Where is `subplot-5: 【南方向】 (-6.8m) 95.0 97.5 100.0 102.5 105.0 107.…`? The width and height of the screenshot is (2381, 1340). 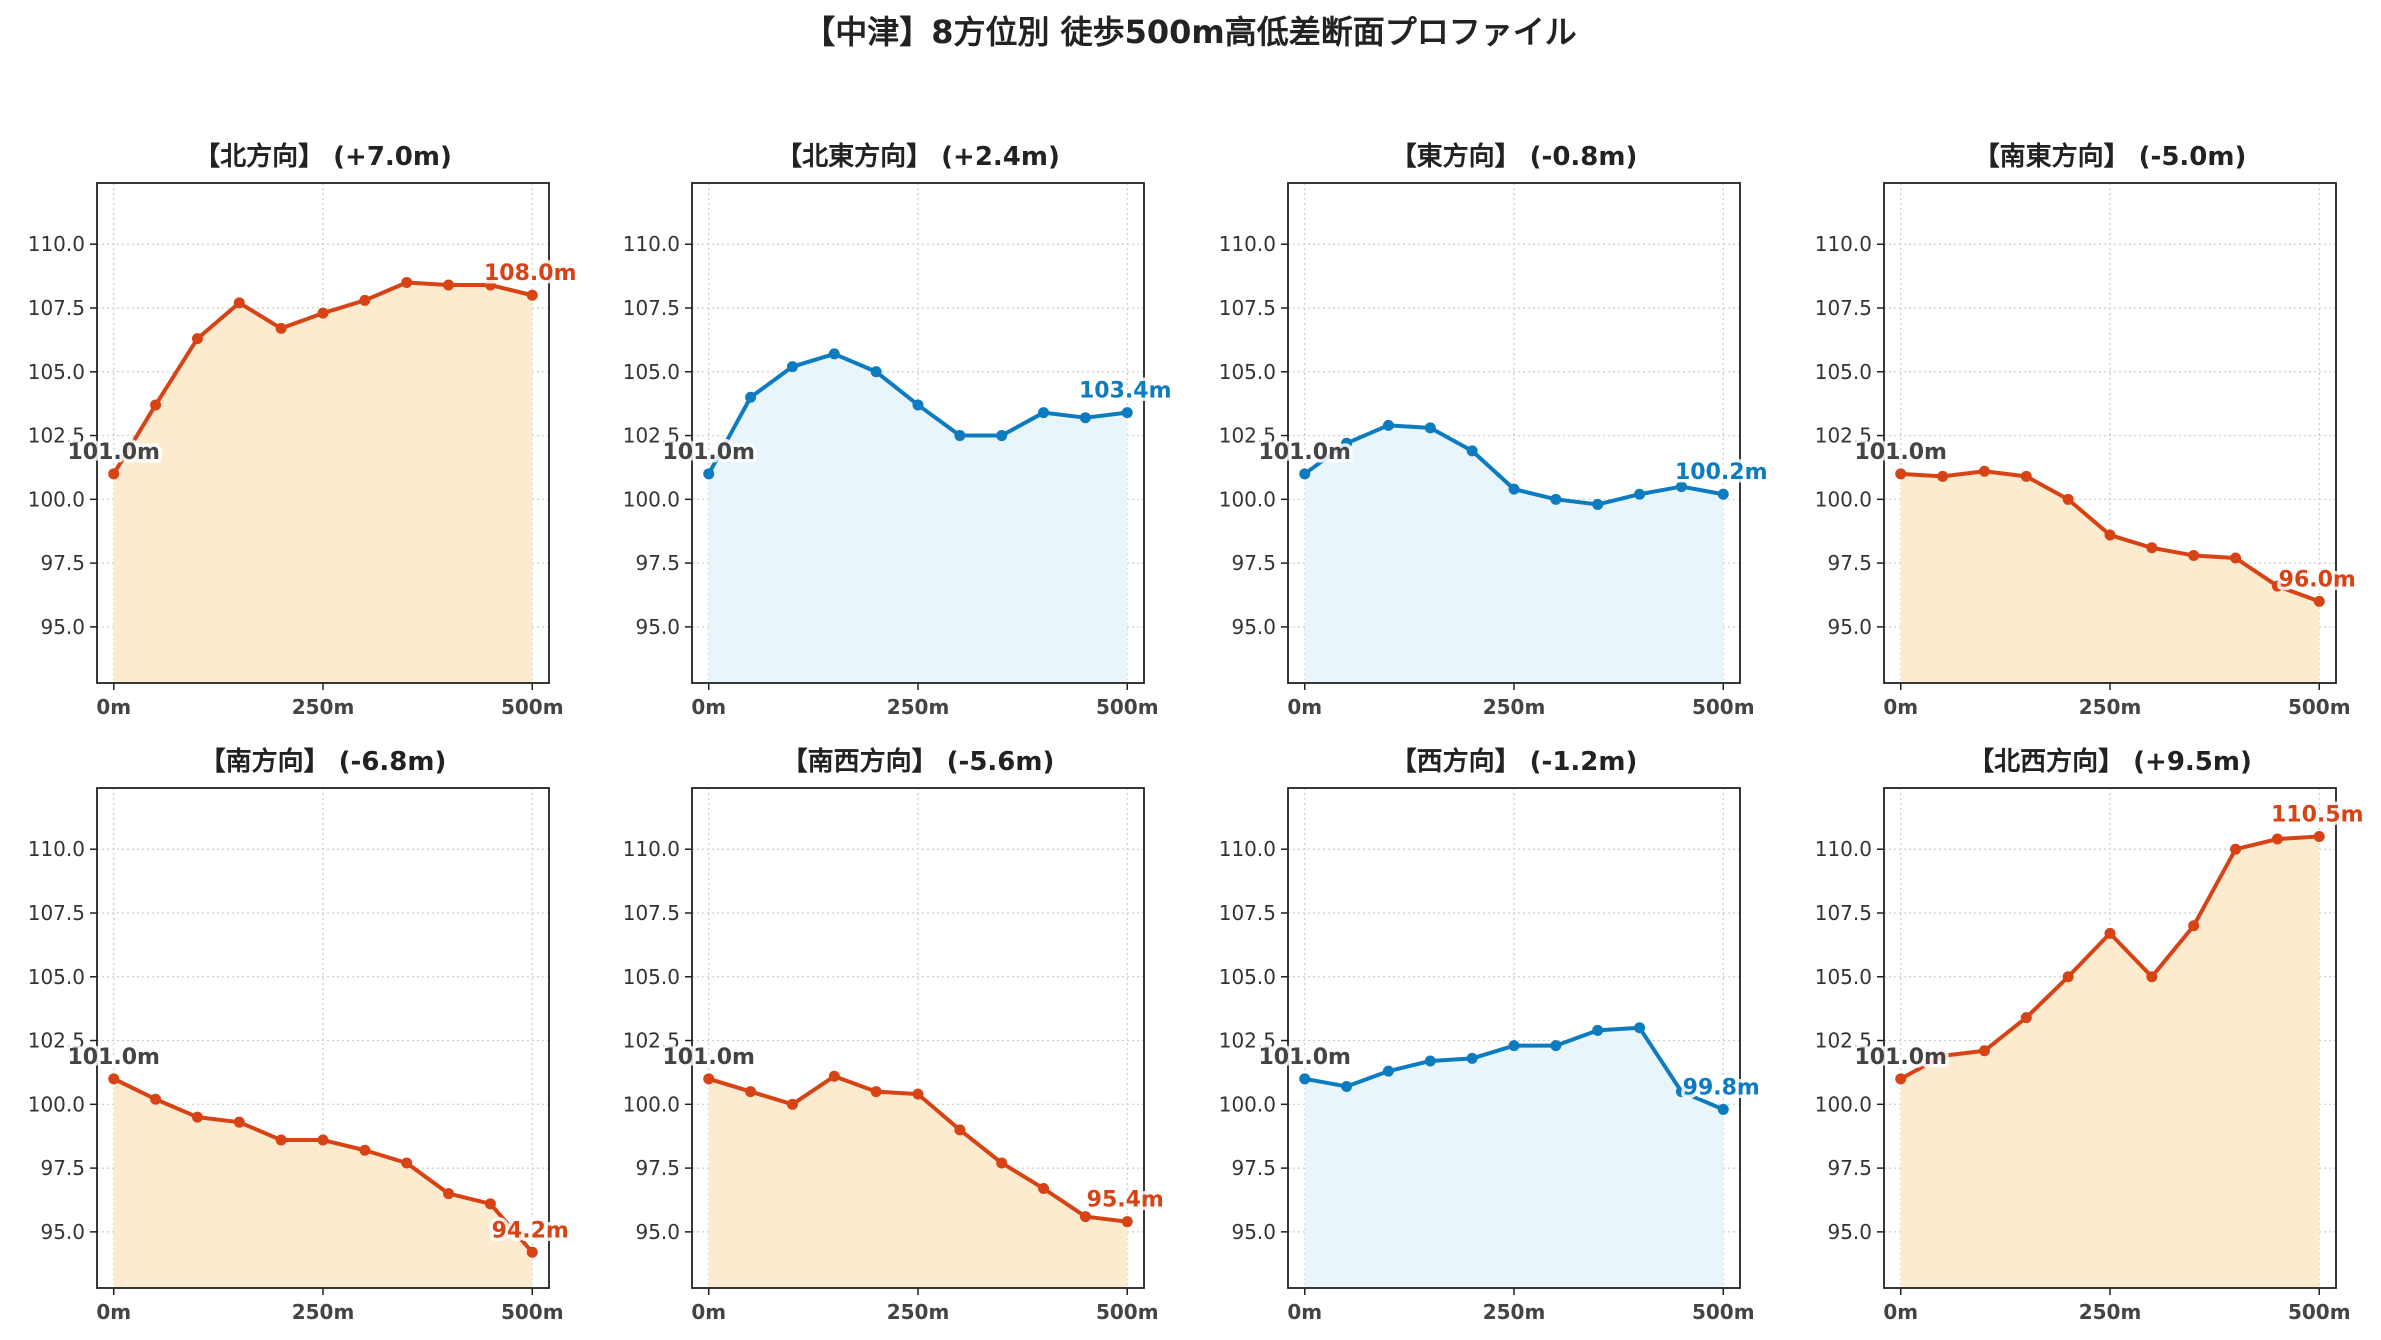
subplot-5: 【南方向】 (-6.8m) 95.0 97.5 100.0 102.5 105.0 107.… is located at coordinates (300, 1035).